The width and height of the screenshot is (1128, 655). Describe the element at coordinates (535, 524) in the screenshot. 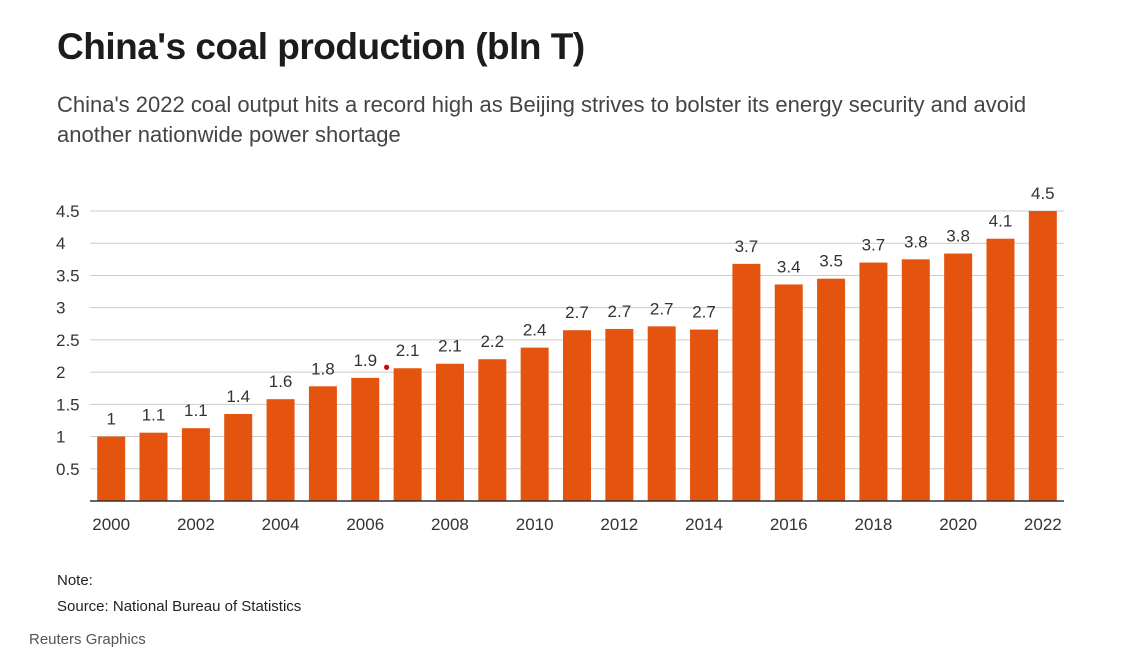

I see `x-tick-label: 2010` at that location.